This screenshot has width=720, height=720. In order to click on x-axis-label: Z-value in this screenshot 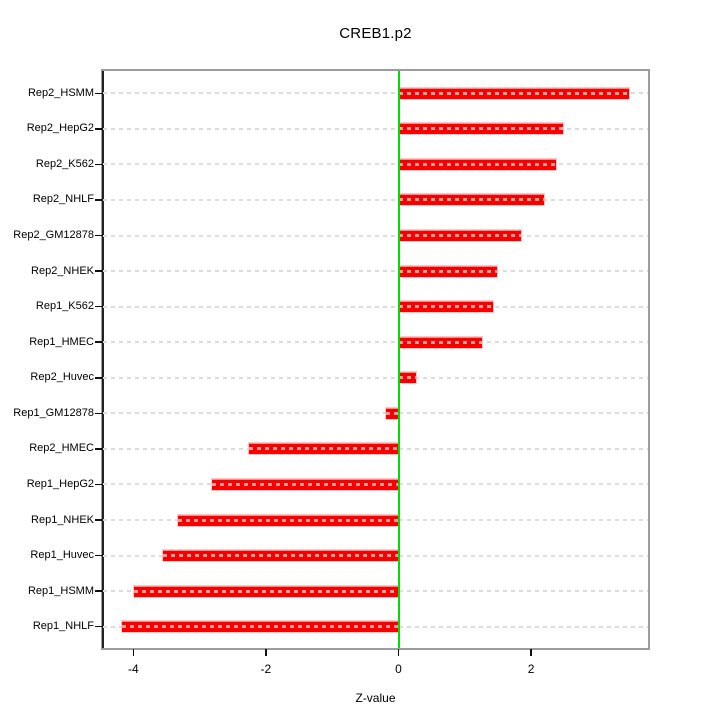, I will do `click(375, 698)`.